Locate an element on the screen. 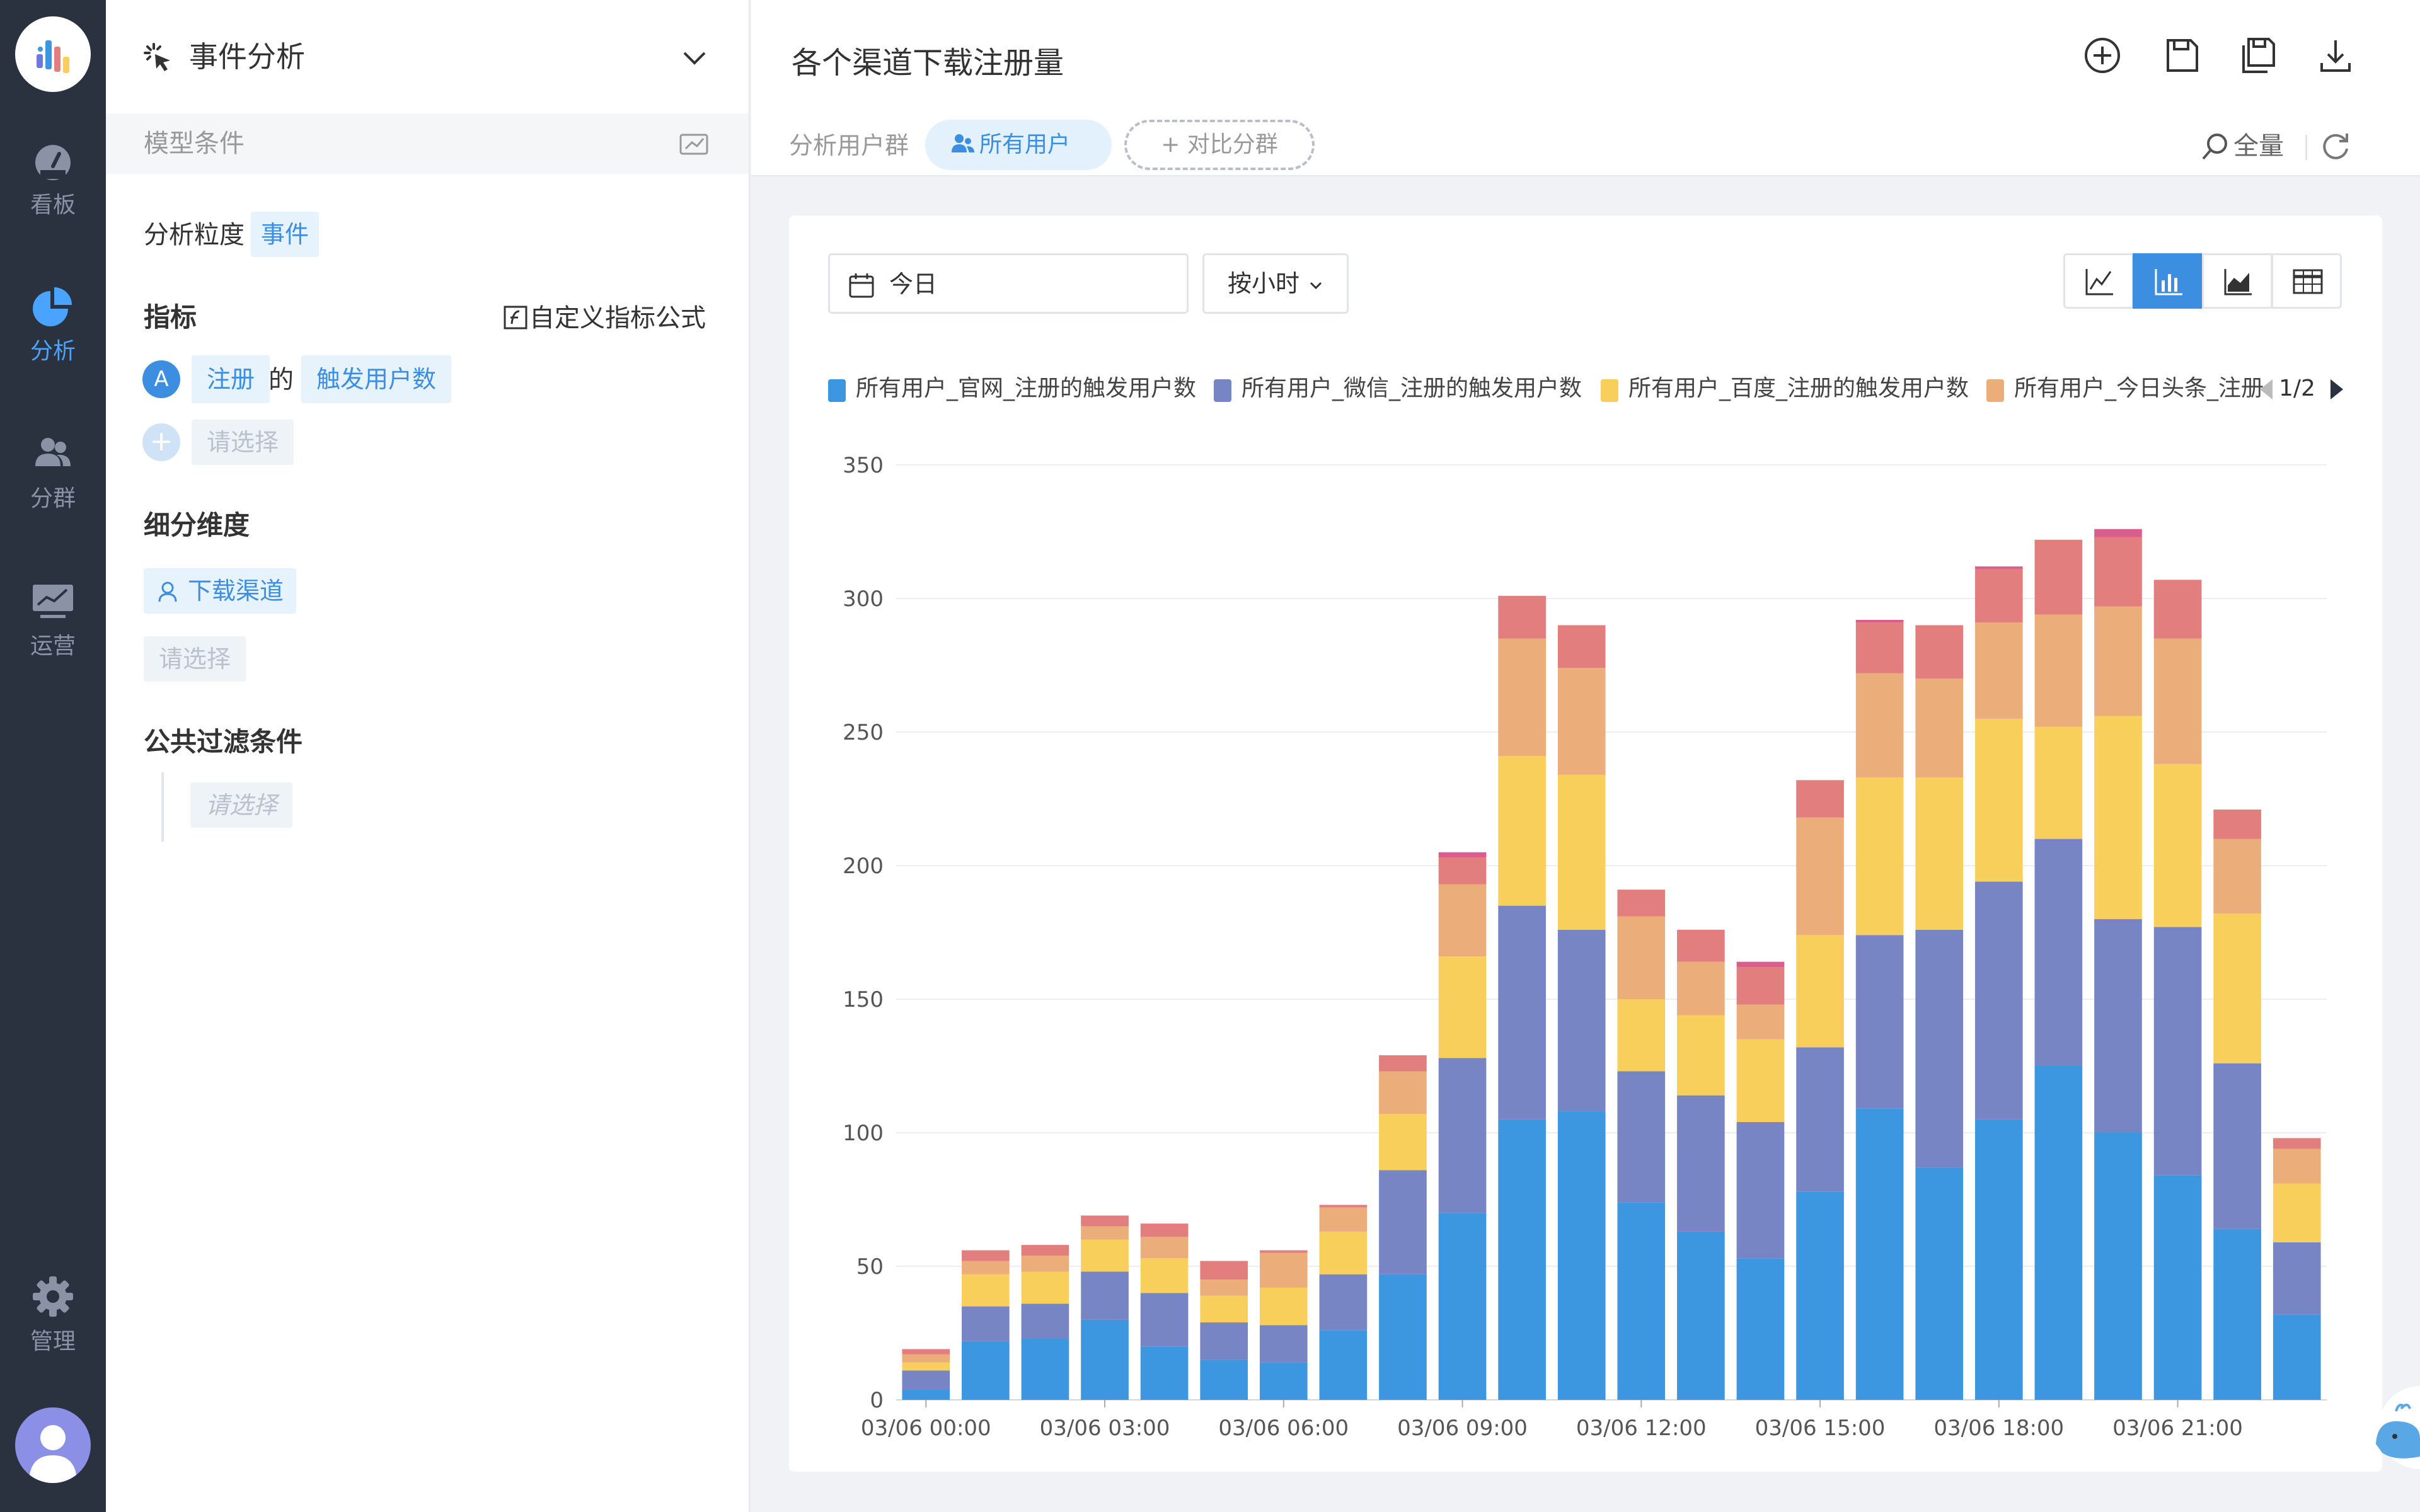 The height and width of the screenshot is (1512, 2420). nav-item-settings: 管理 is located at coordinates (53, 1341).